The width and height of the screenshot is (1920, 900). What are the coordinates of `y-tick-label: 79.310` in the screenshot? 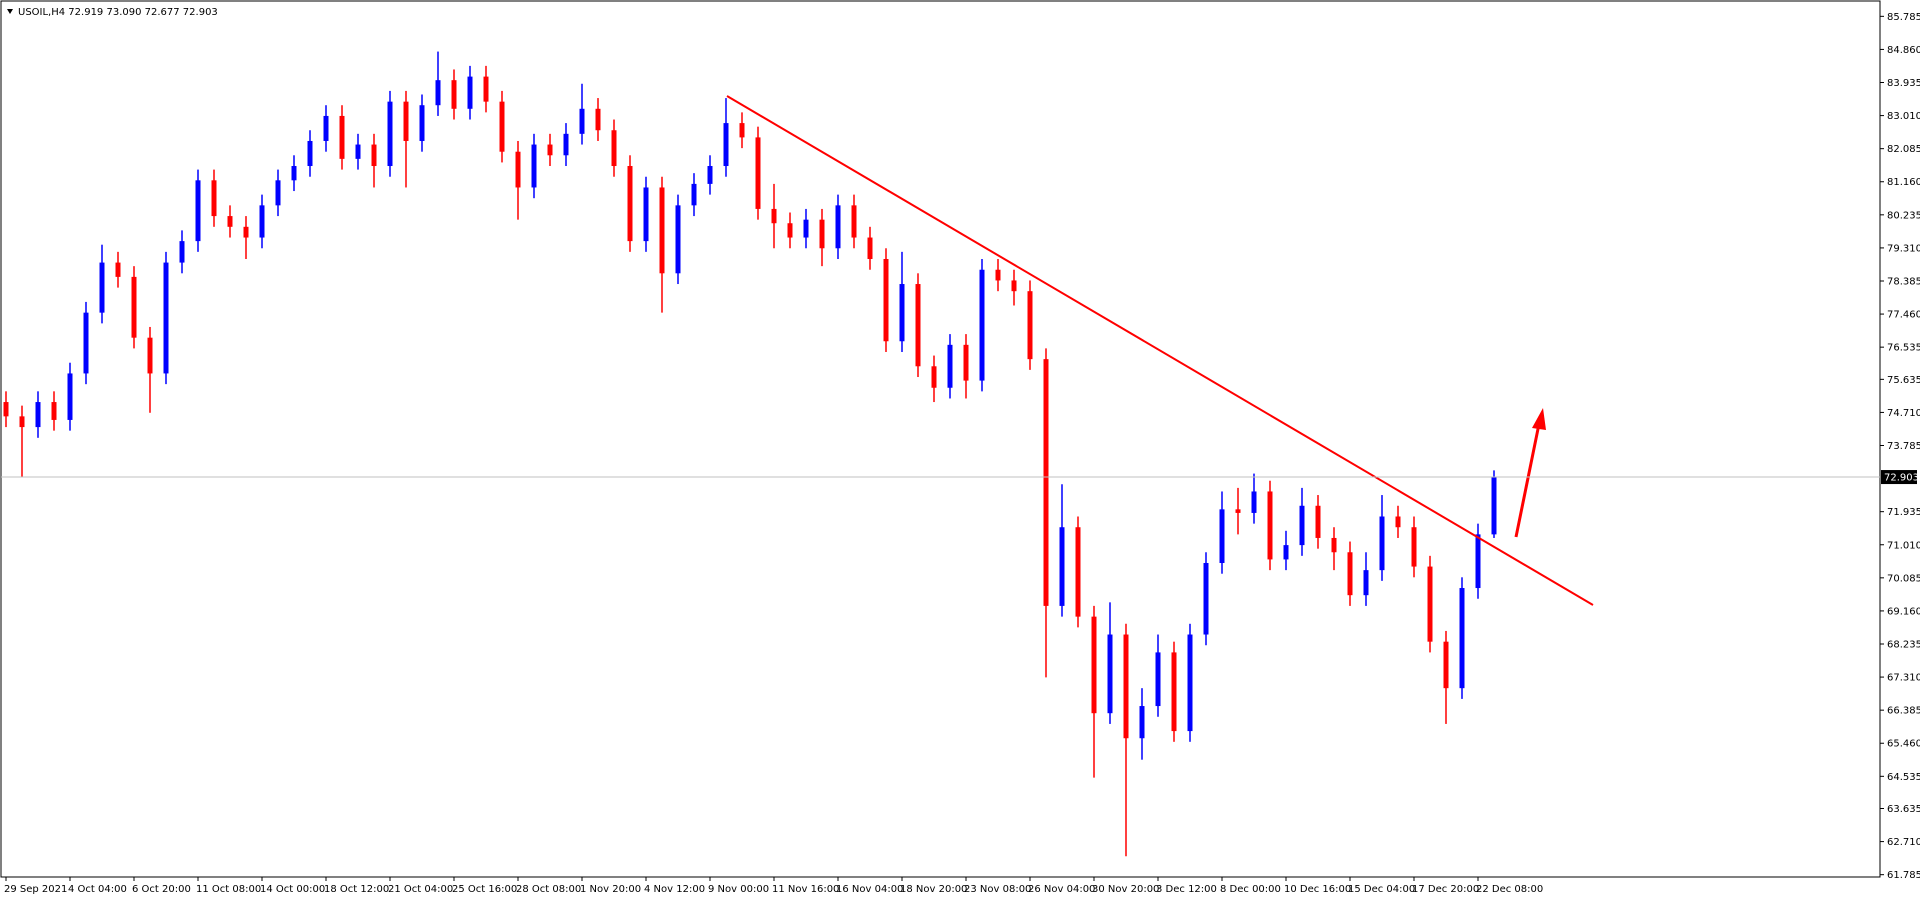 It's located at (1903, 248).